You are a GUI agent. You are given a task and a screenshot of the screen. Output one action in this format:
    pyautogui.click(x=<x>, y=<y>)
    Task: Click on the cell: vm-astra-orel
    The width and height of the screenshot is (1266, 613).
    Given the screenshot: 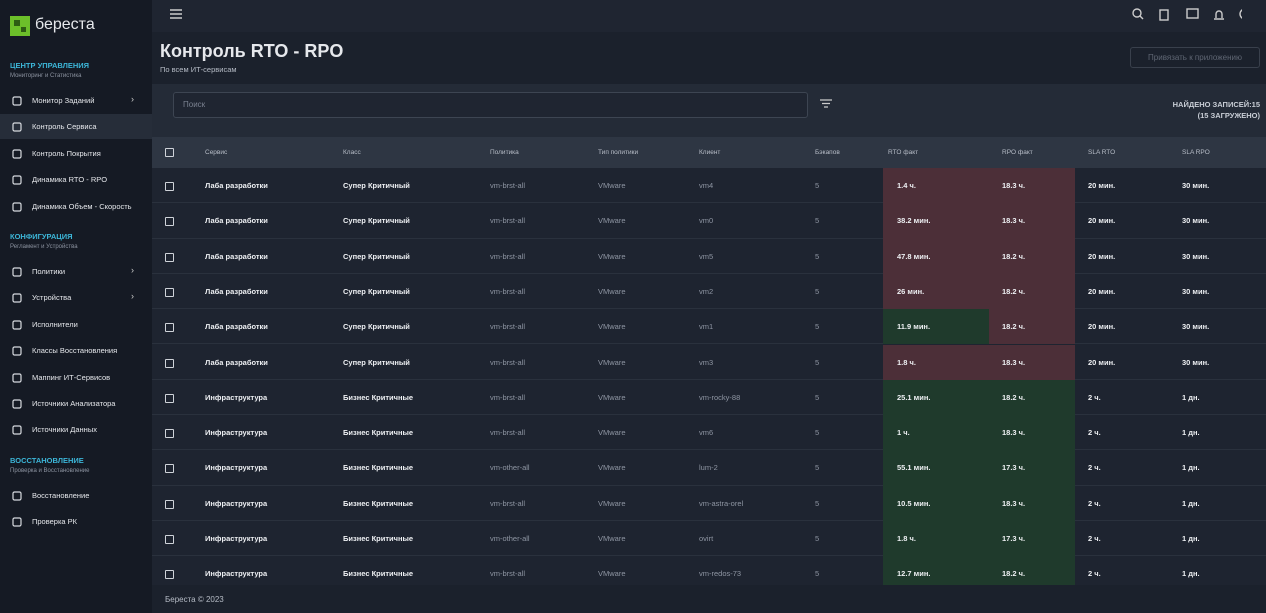 What is the action you would take?
    pyautogui.click(x=721, y=503)
    